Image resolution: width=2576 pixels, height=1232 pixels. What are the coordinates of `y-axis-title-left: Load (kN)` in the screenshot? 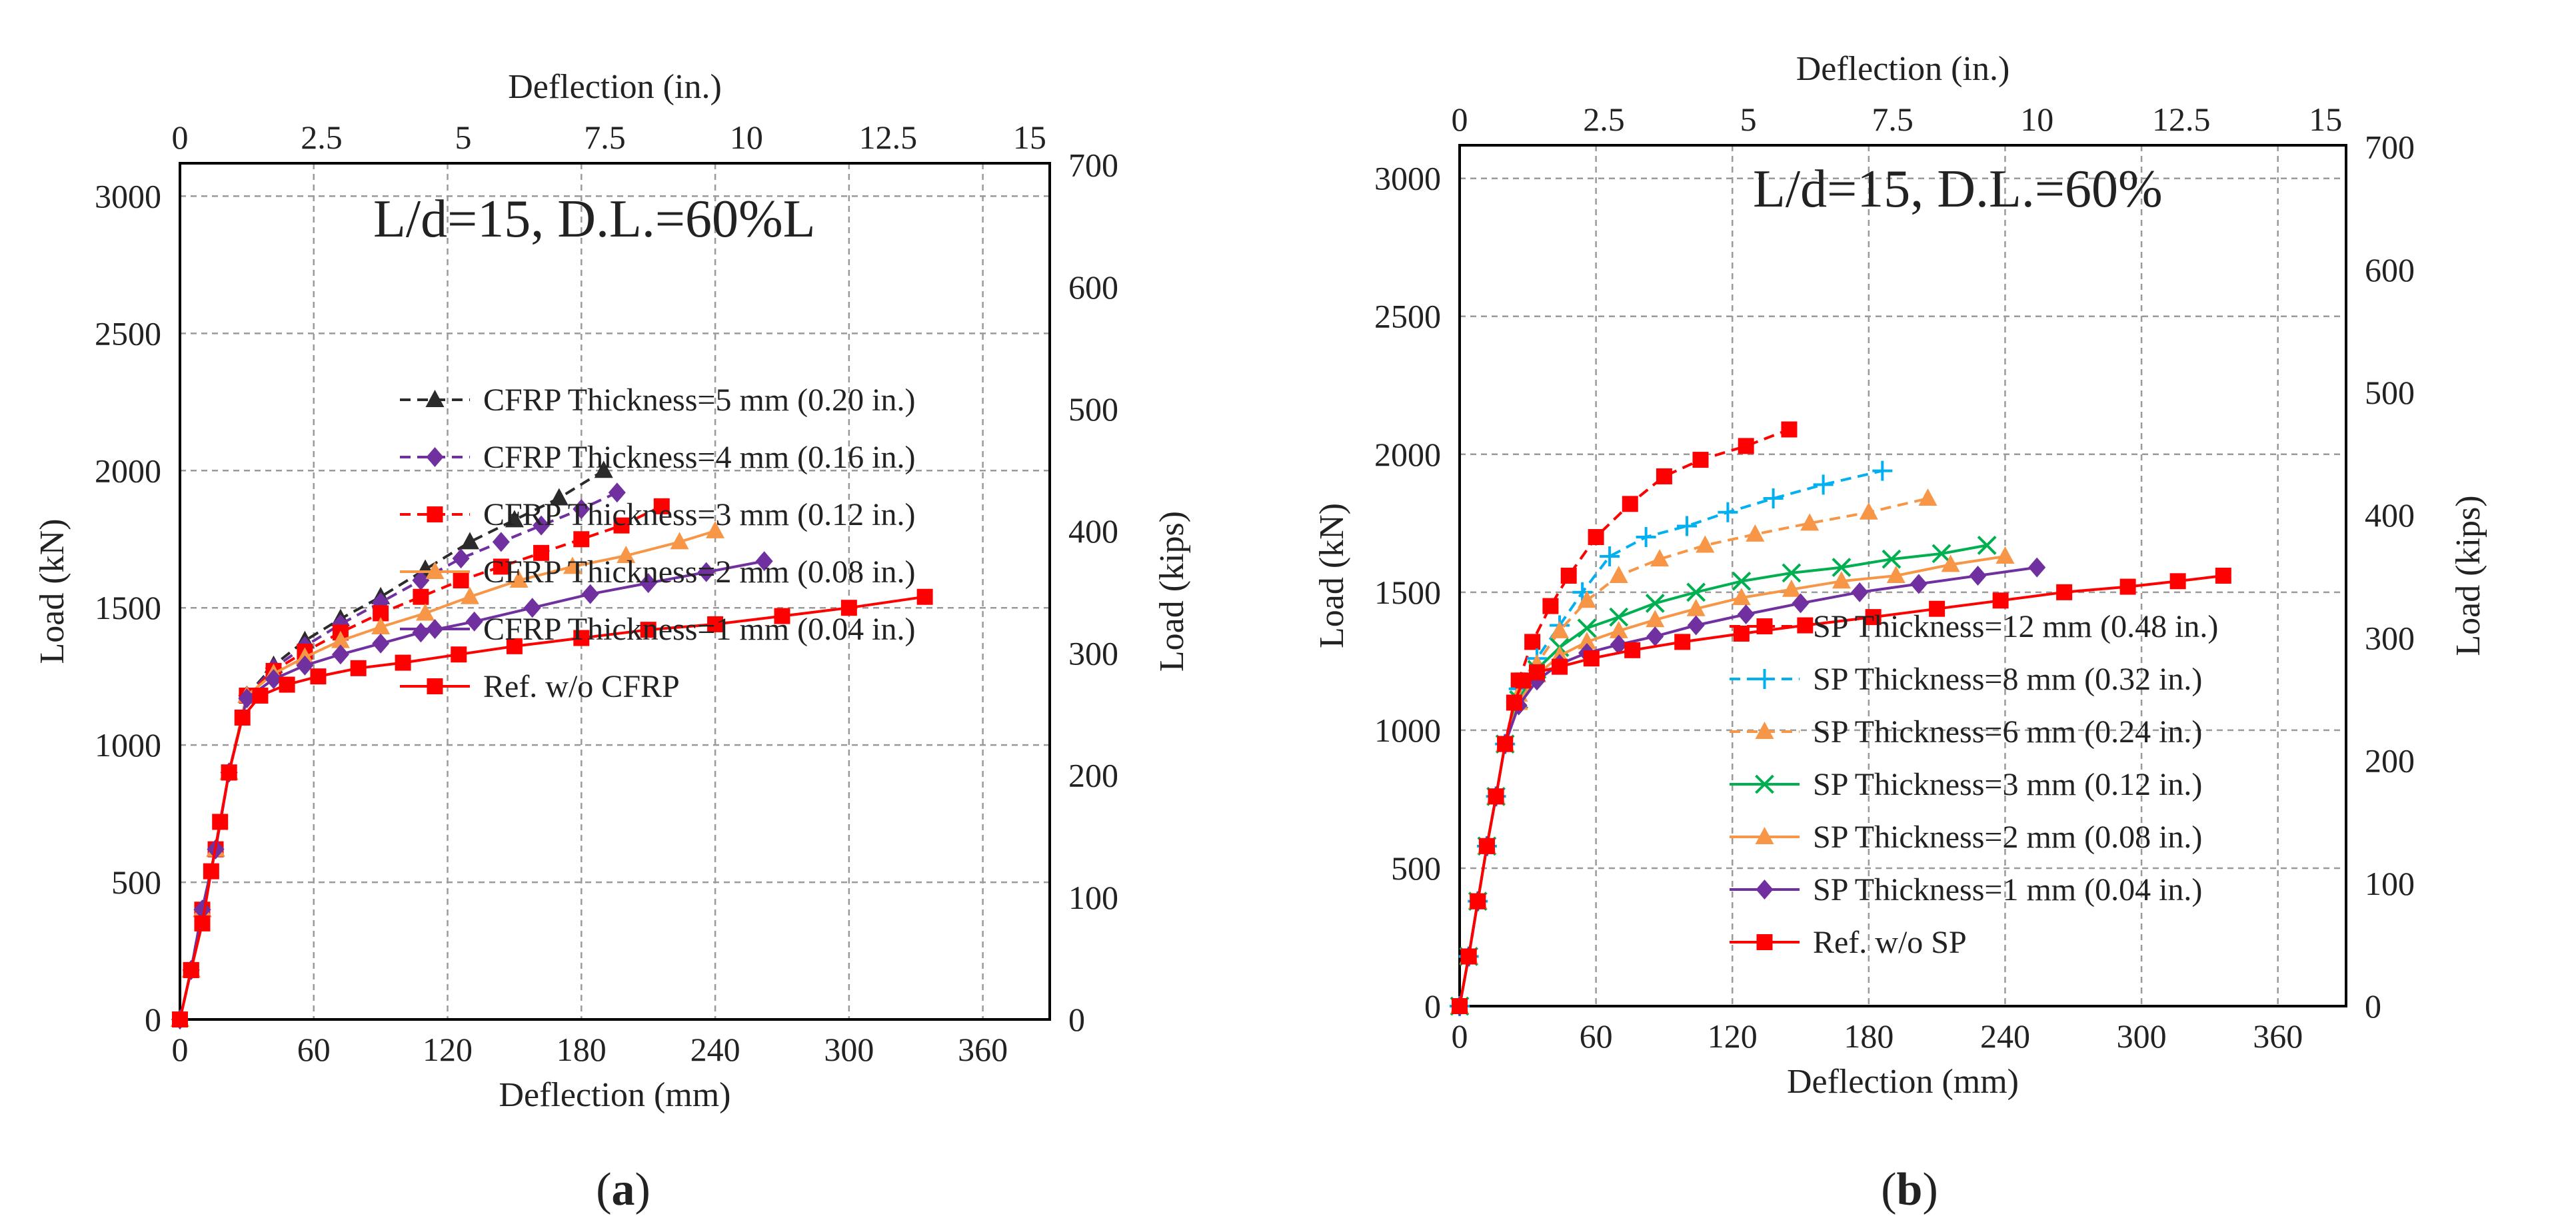 It's located at (52, 591).